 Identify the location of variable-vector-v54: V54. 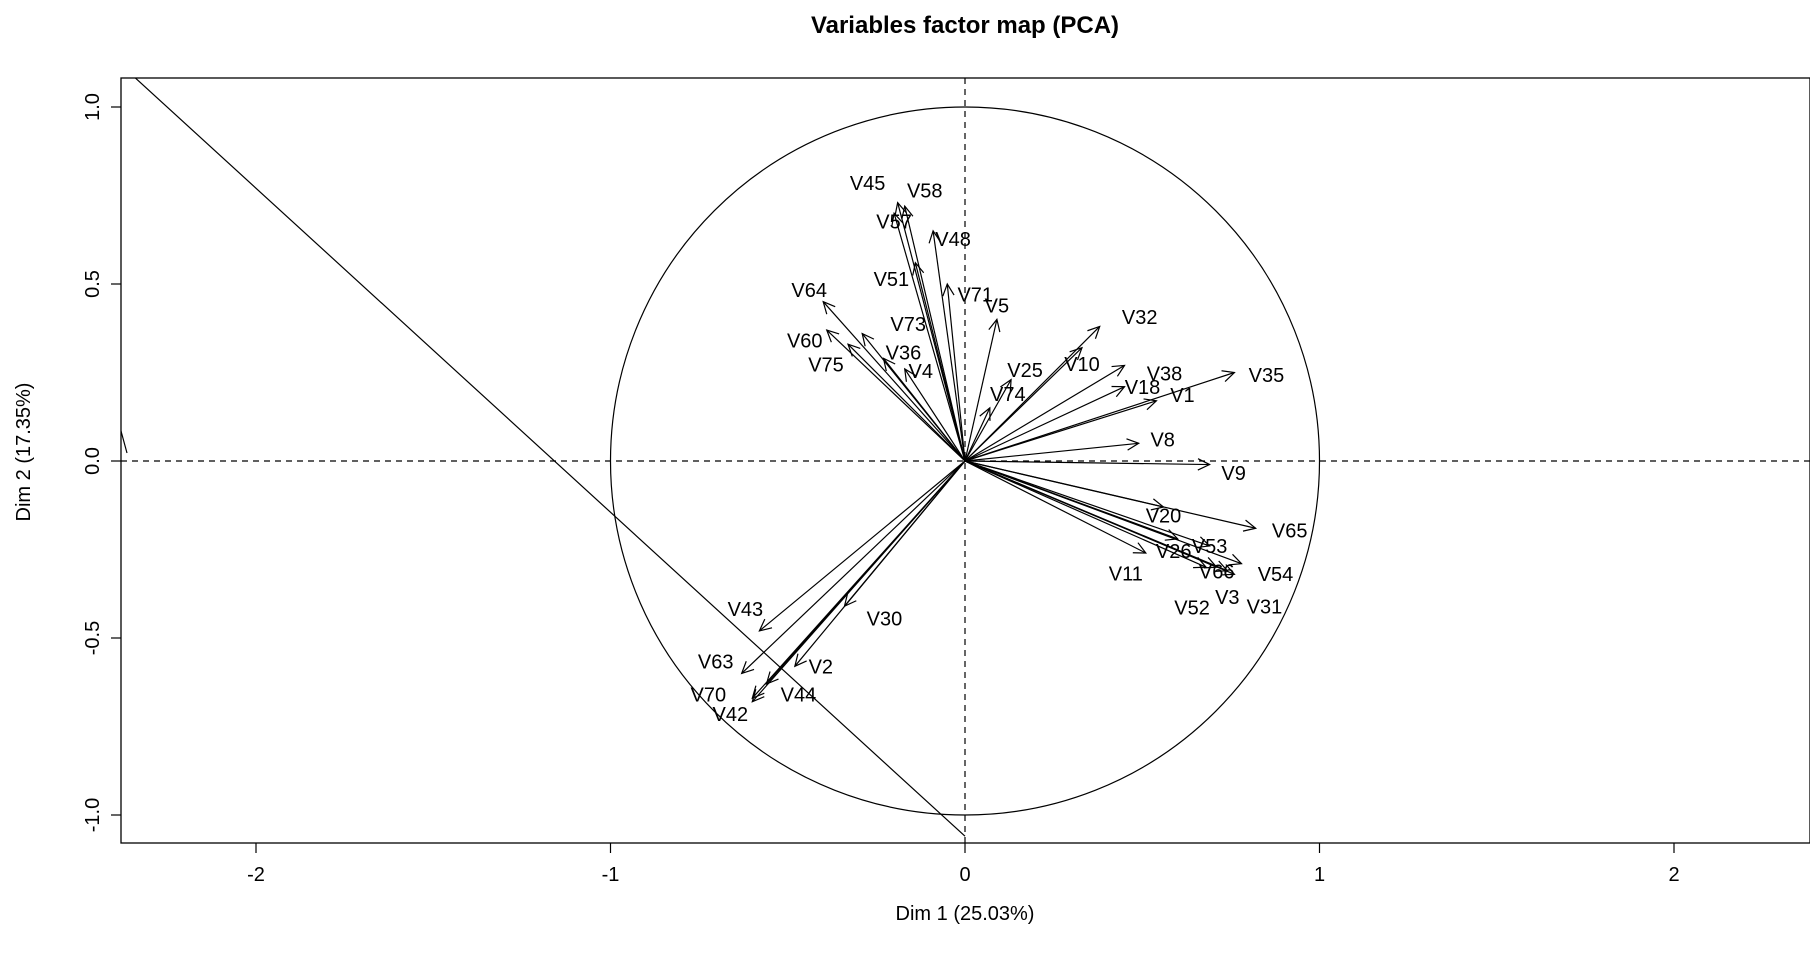
(1129, 523).